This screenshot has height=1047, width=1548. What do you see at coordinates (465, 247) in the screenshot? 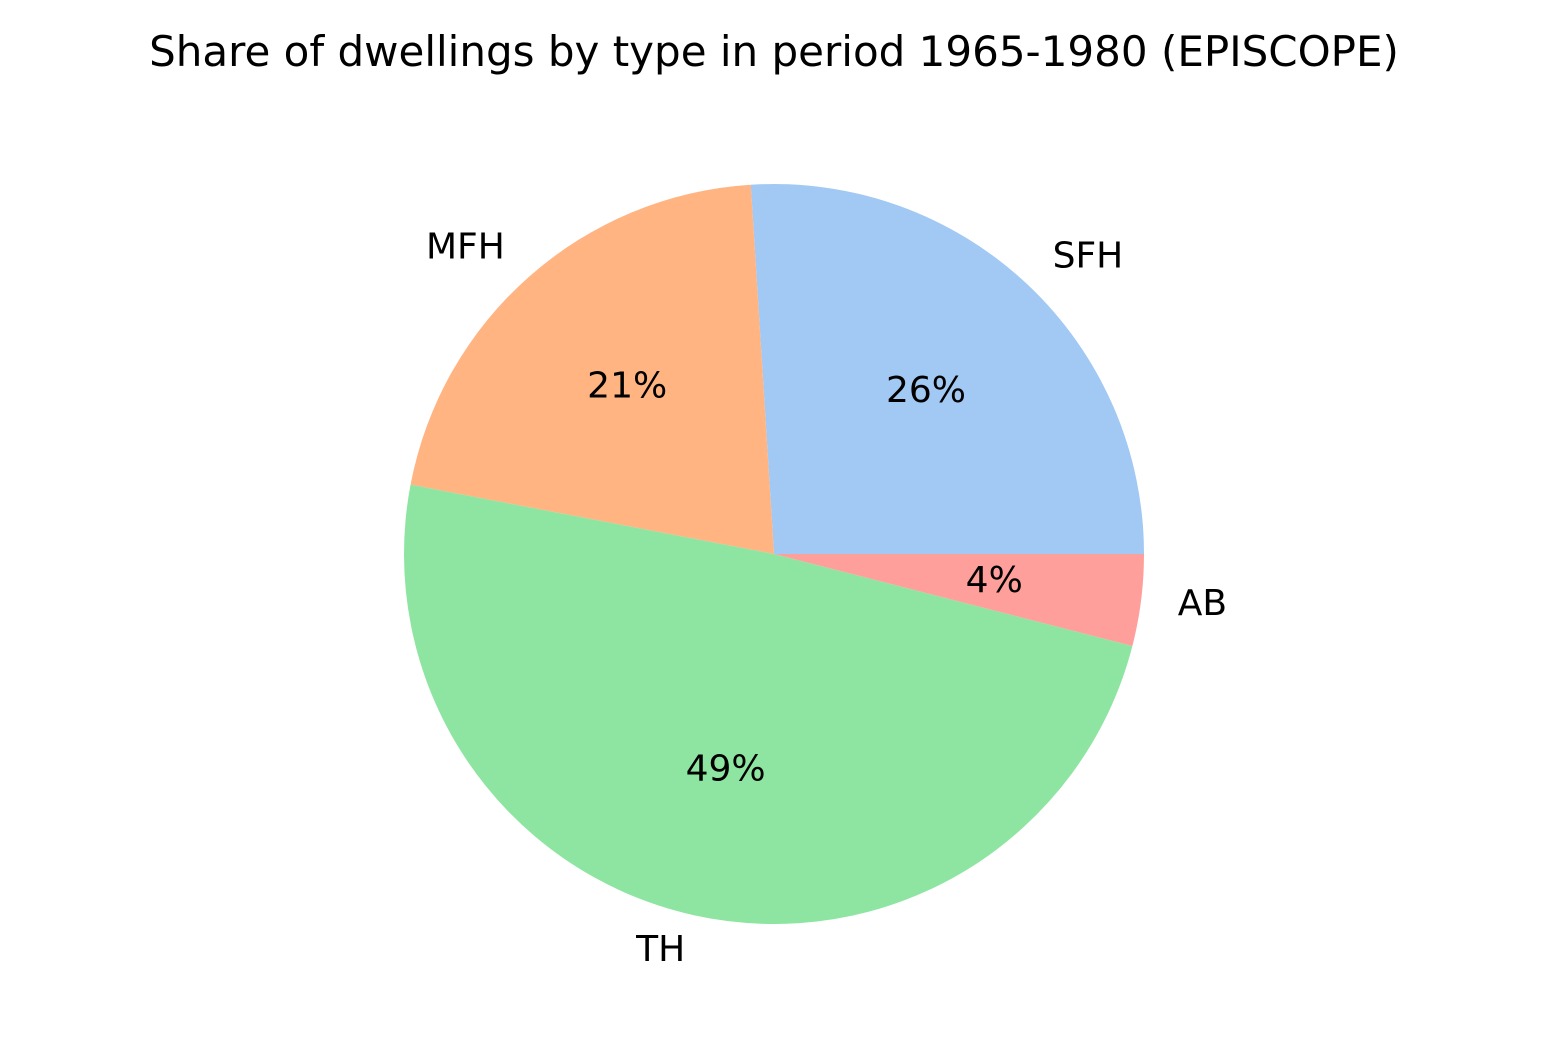
I see `slice-label-mfh: MFH` at bounding box center [465, 247].